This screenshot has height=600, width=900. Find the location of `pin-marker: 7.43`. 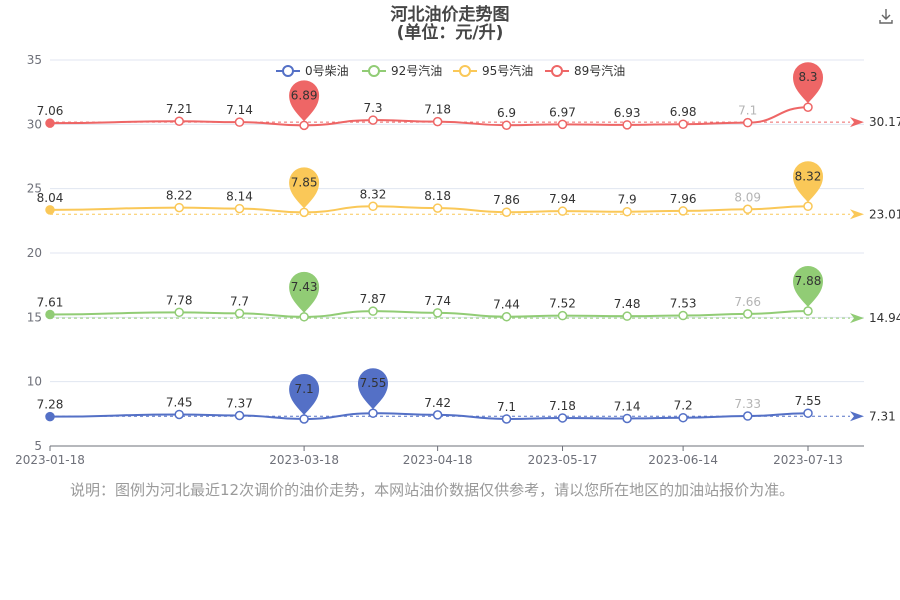

pin-marker: 7.43 is located at coordinates (304, 292).